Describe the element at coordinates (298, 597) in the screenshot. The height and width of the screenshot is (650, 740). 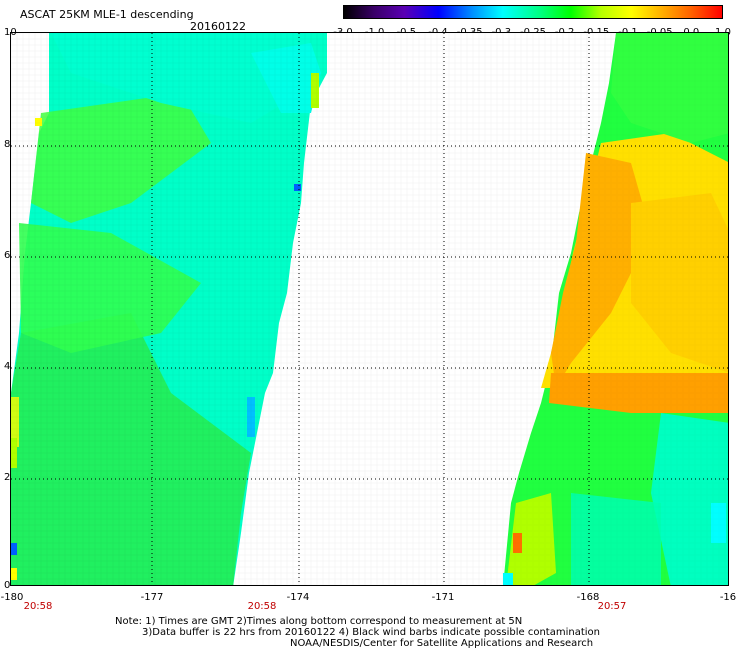
I see `x-label-minus174: -174` at that location.